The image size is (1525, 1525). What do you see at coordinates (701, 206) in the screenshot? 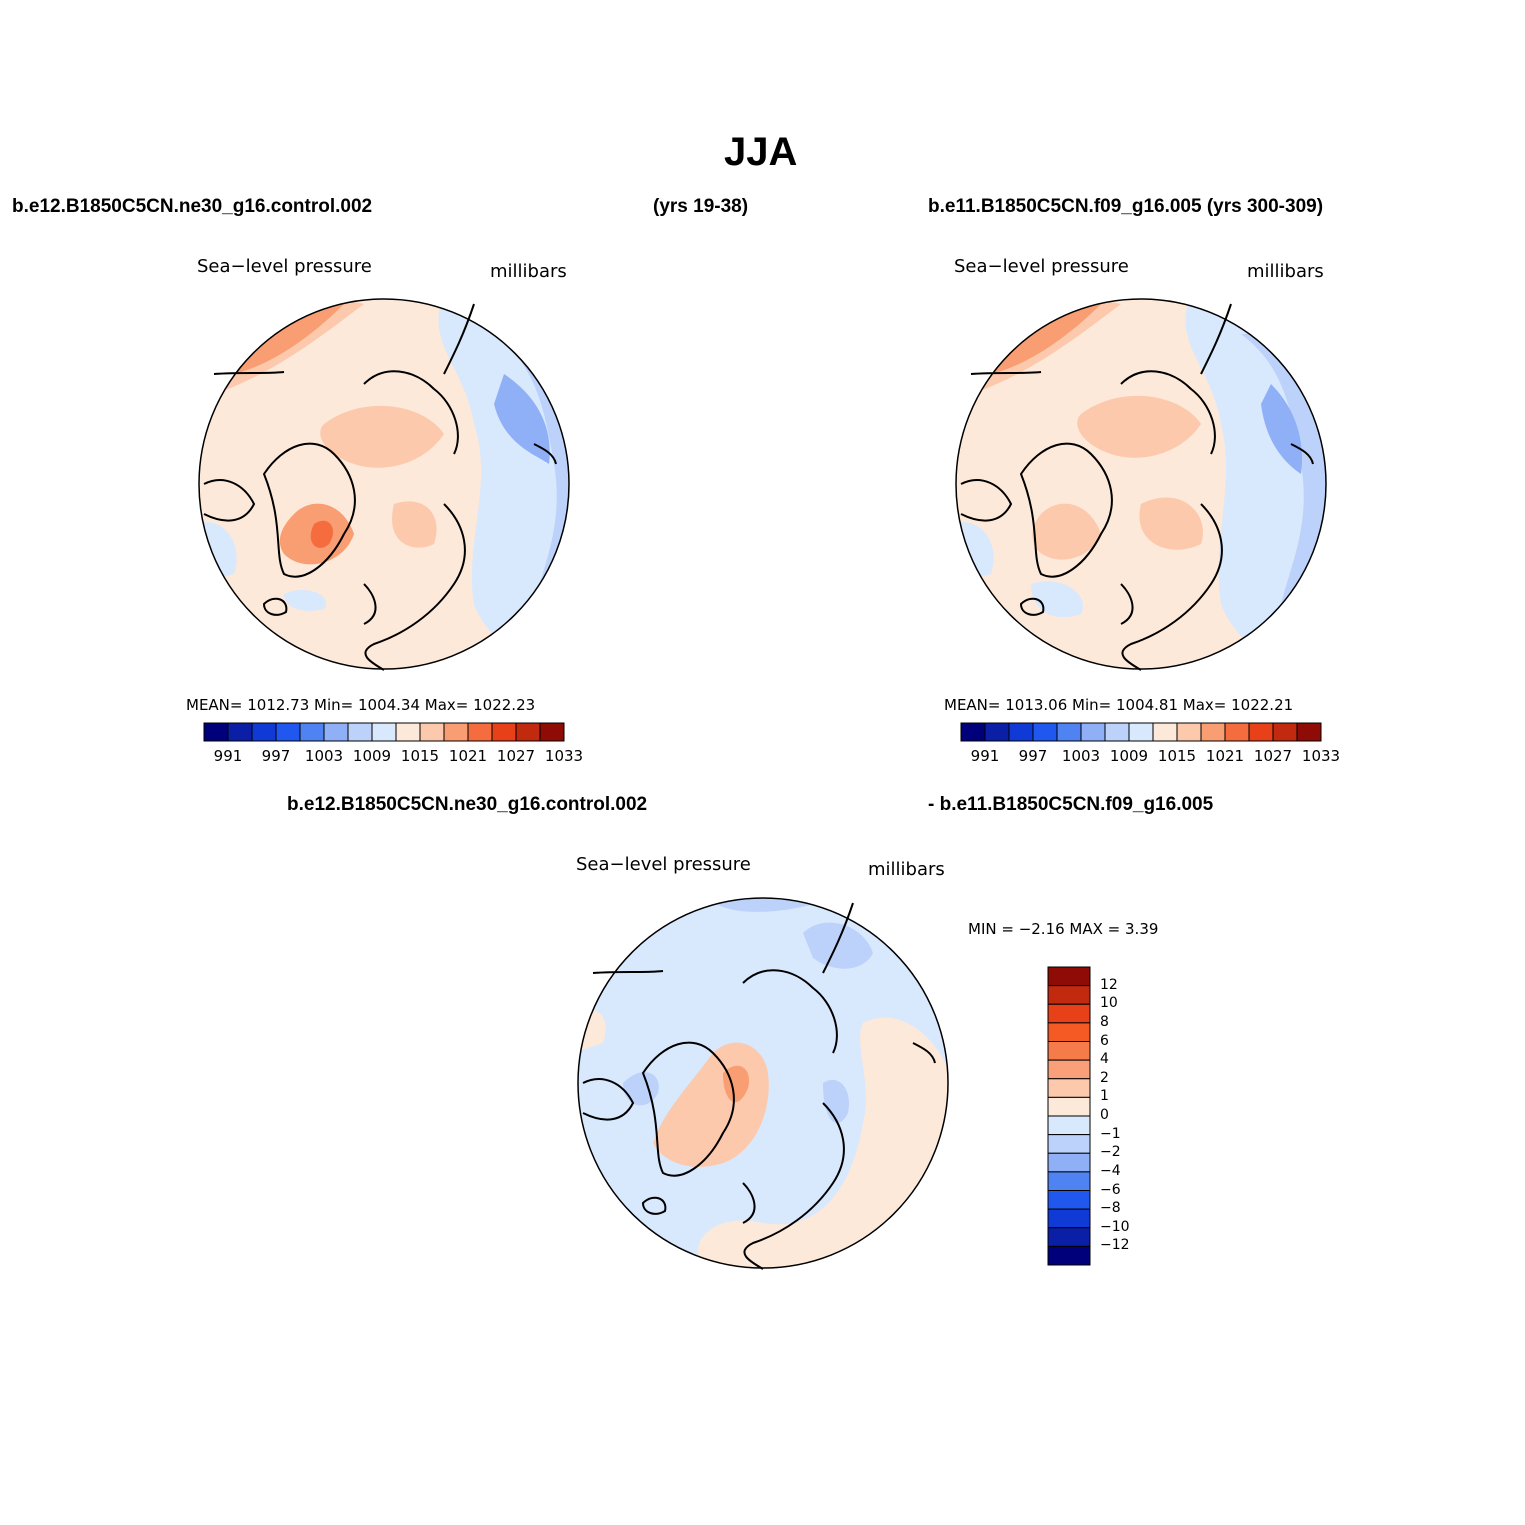
I see `top-left-years: (yrs 19-38)` at bounding box center [701, 206].